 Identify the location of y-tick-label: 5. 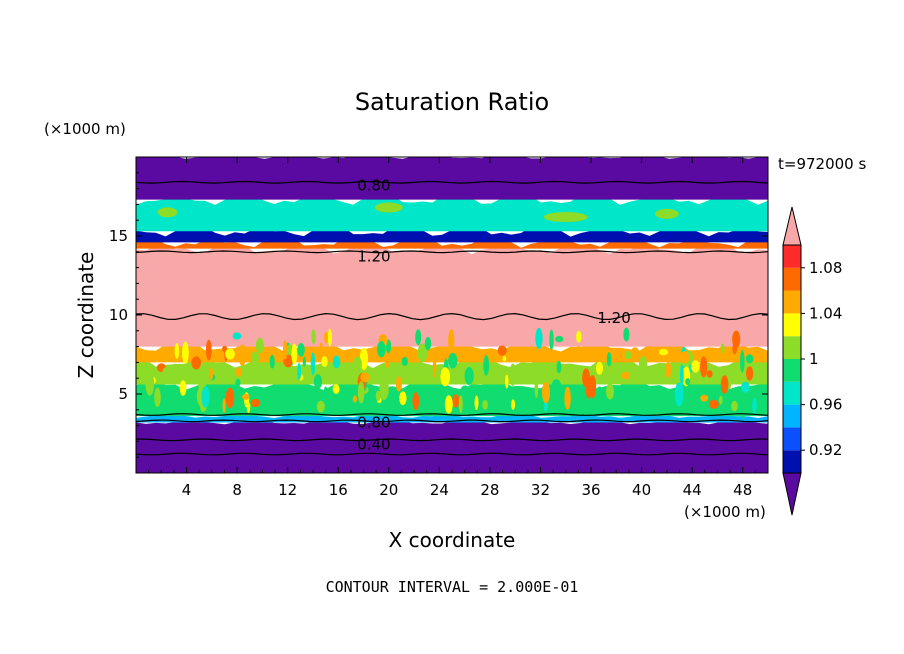
(123, 394).